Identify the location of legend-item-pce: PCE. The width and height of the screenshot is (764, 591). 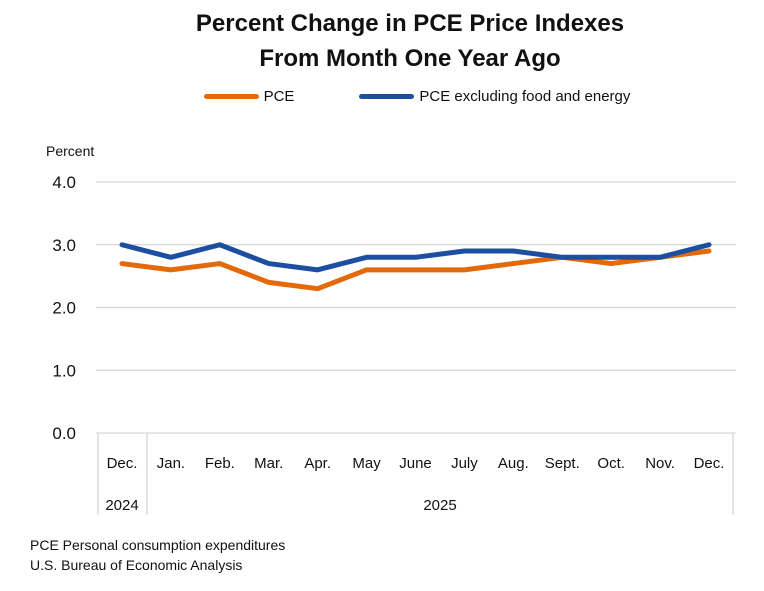
(249, 96).